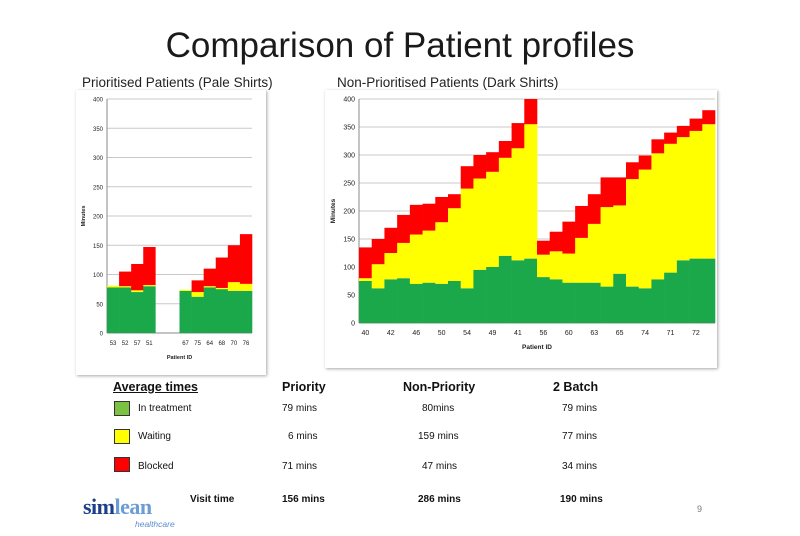 Image resolution: width=800 pixels, height=536 pixels. I want to click on logo-text-sim: sim, so click(99, 506).